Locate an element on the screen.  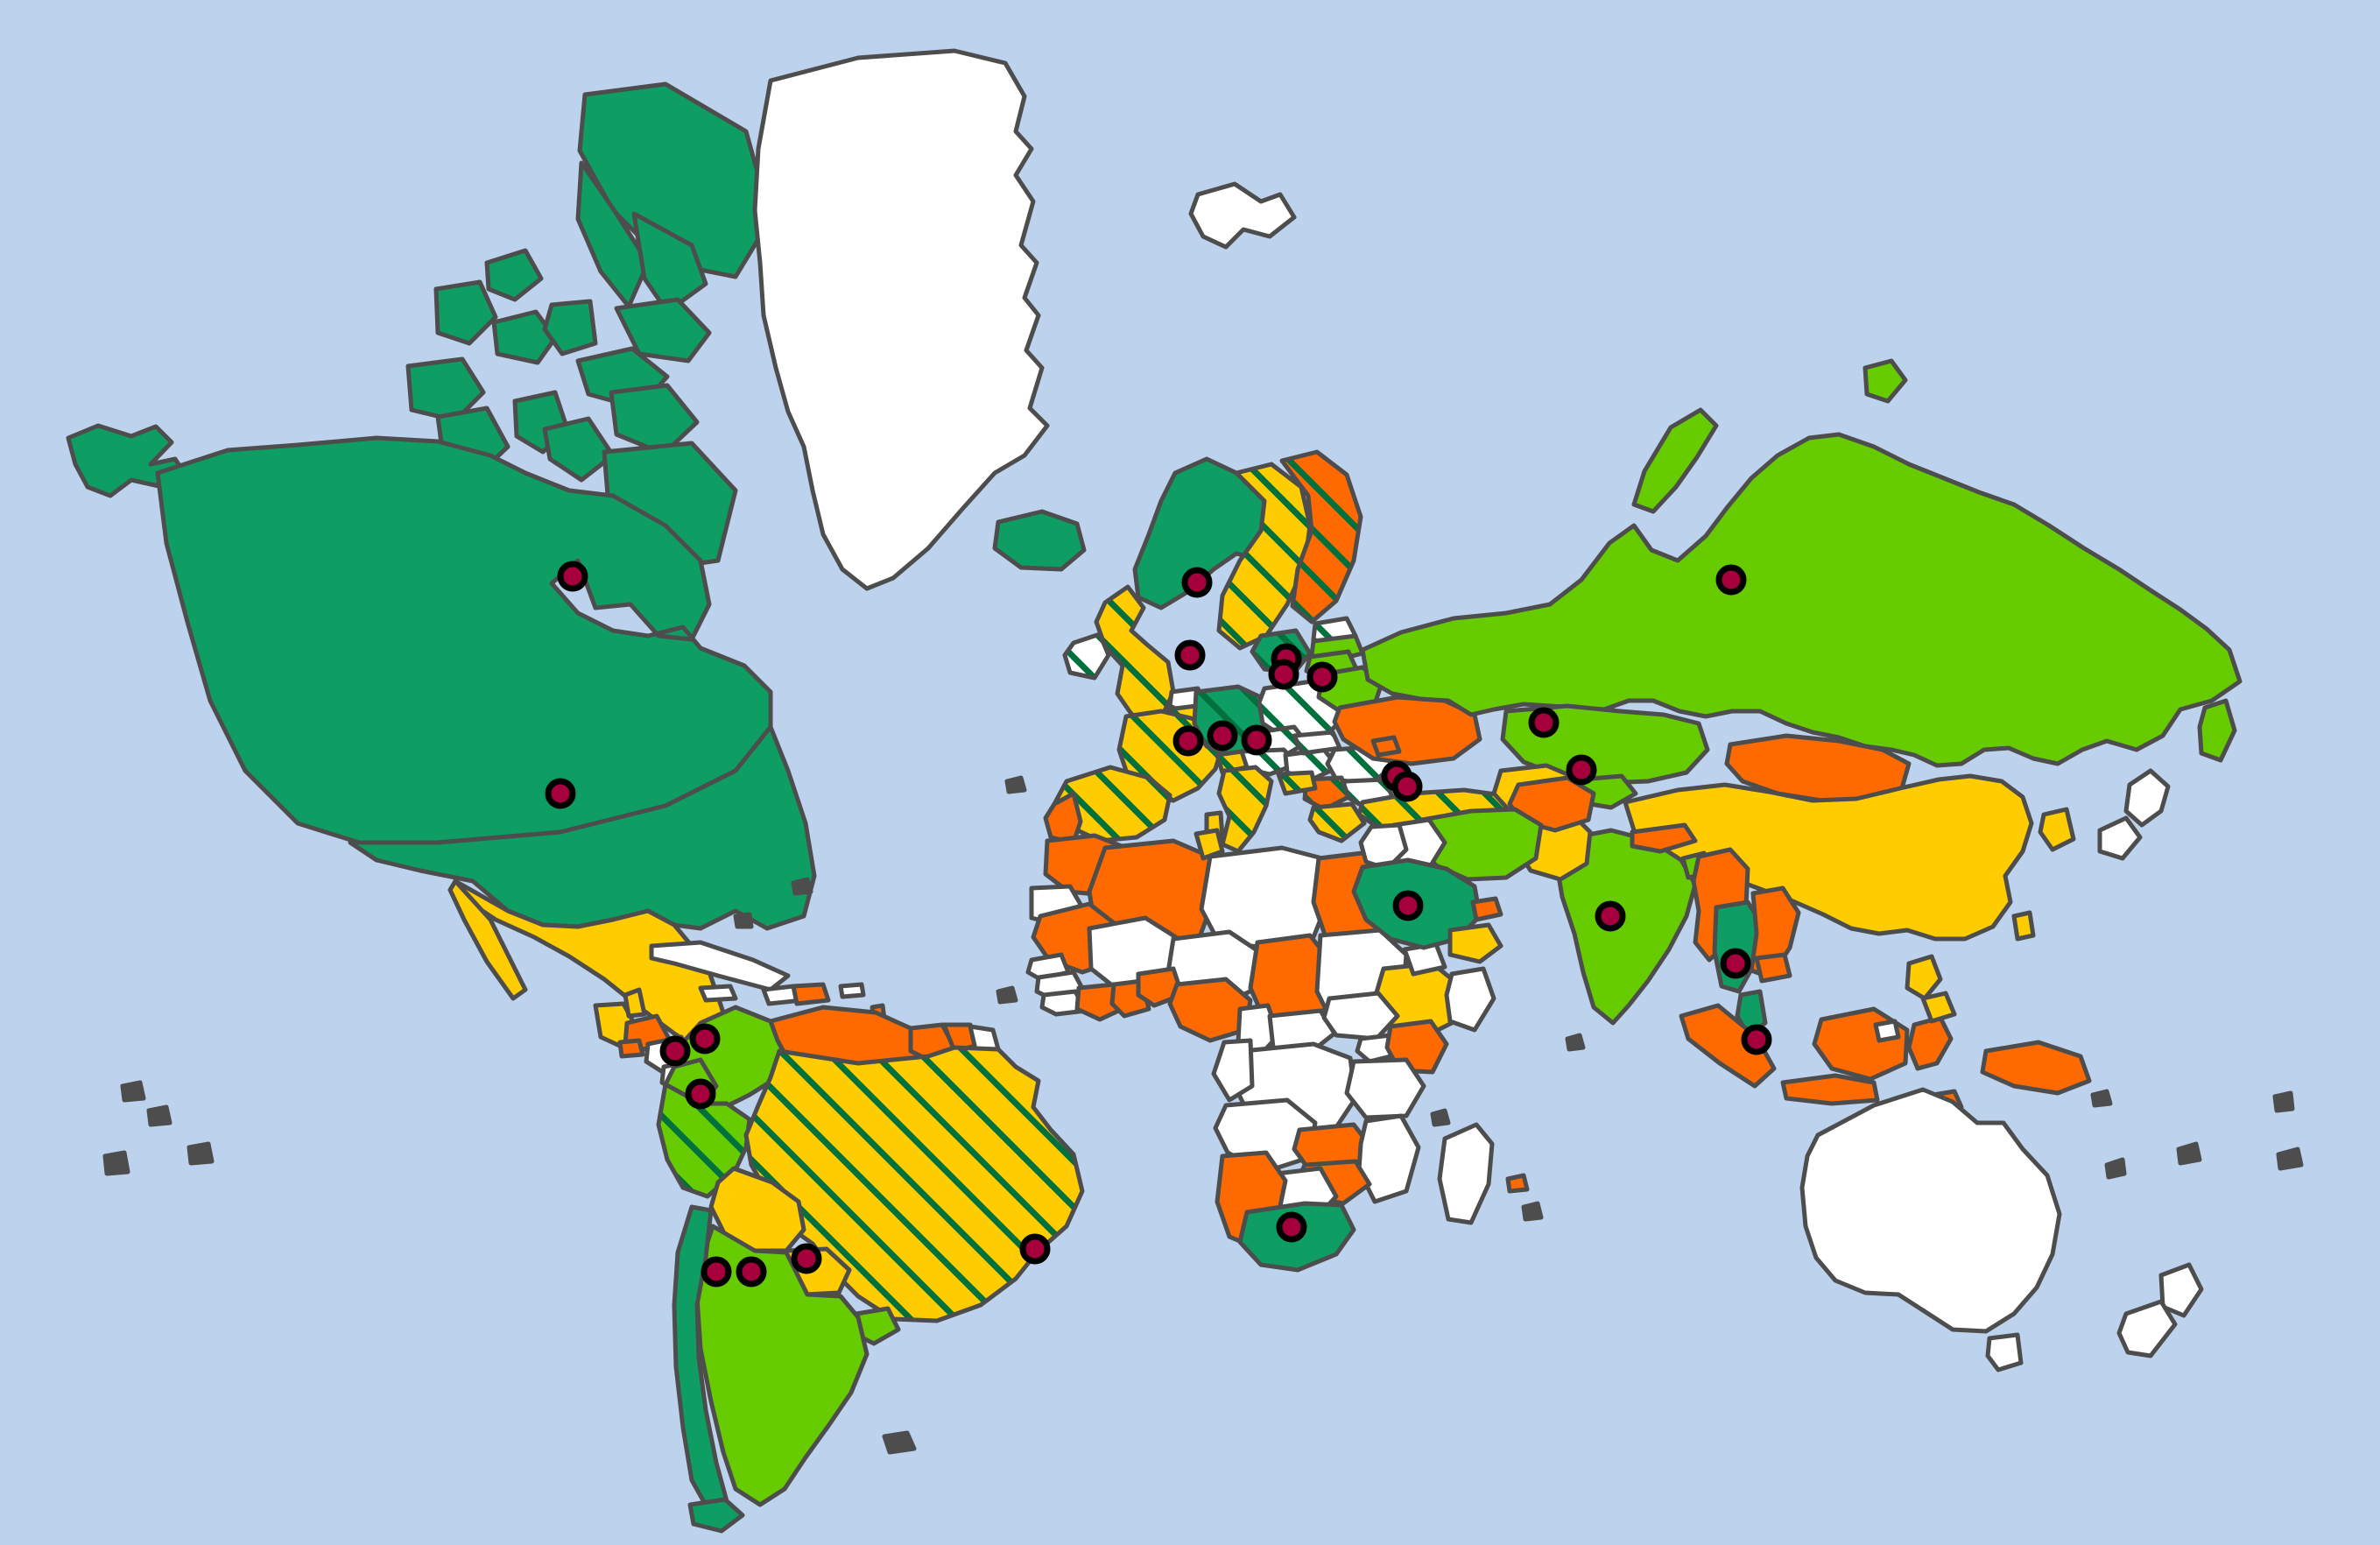
marker-singapore is located at coordinates (1756, 1039).